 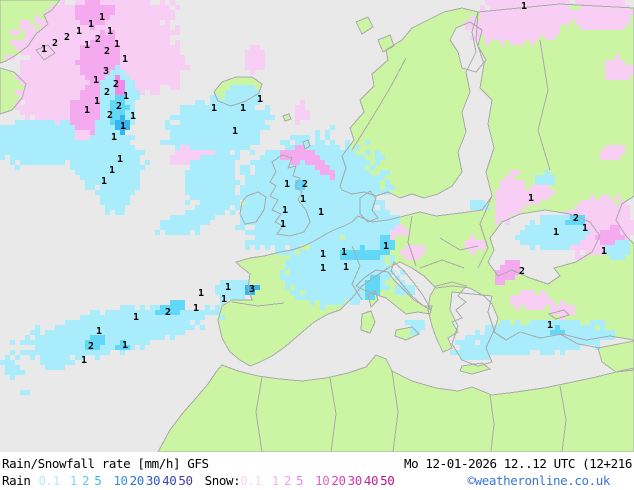 What do you see at coordinates (517, 463) in the screenshot?
I see `map-datetime: Mo 12-01-2026 12..12 UTC (12+216` at bounding box center [517, 463].